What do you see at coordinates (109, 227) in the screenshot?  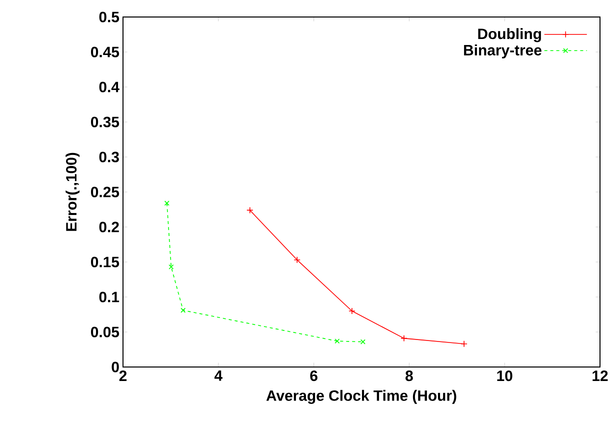 I see `y-tick-label: 0.2` at bounding box center [109, 227].